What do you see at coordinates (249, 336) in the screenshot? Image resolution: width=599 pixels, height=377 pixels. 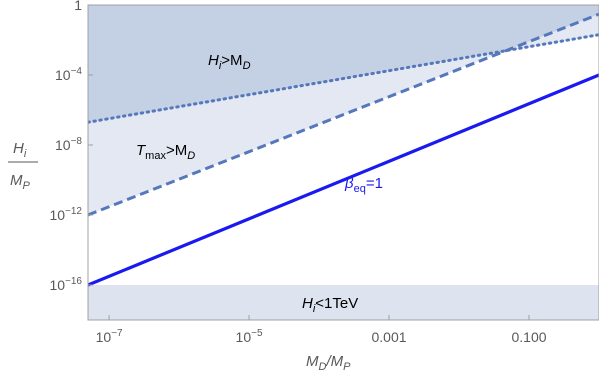 I see `x-tick-label: 10⁻⁵` at bounding box center [249, 336].